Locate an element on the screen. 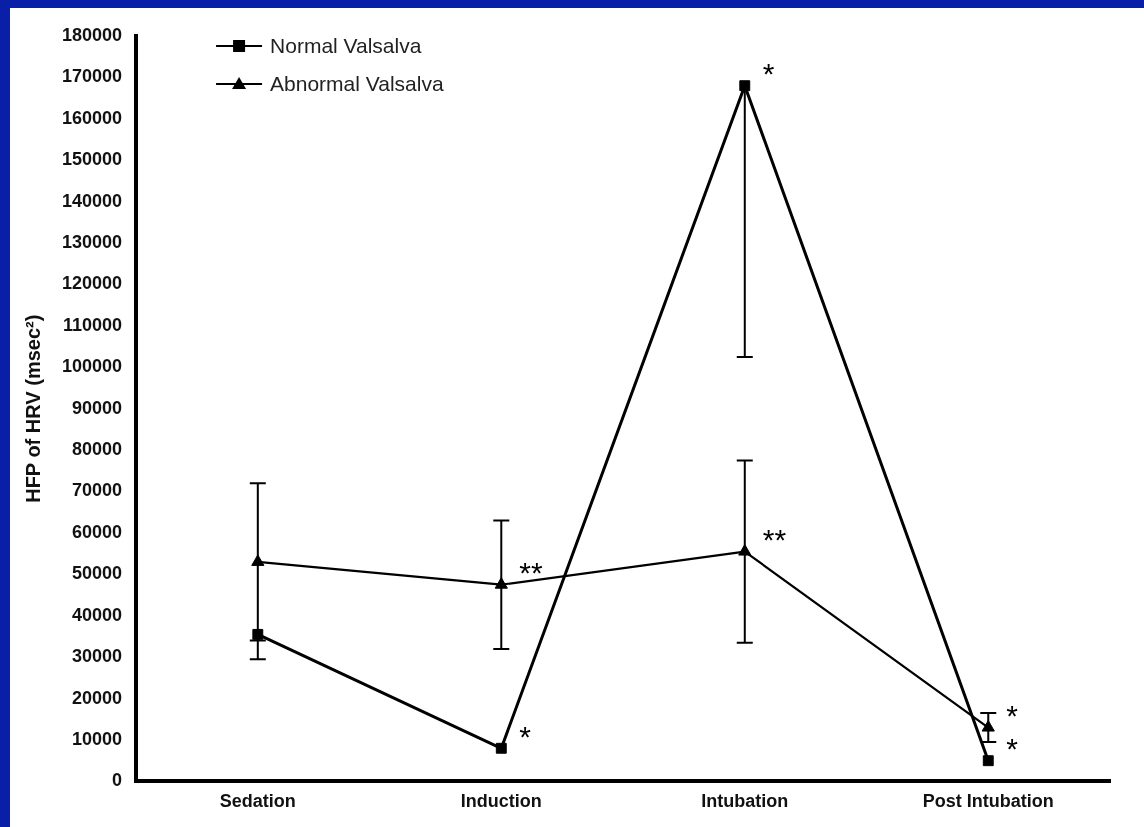  y-tick-label: 100000 is located at coordinates (92, 366).